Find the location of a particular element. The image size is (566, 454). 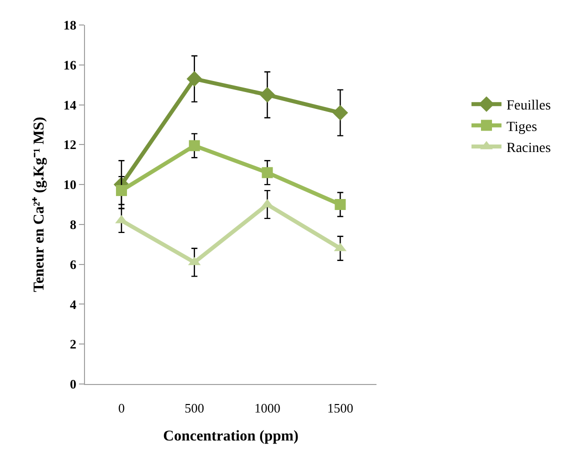

y-tick-label: 12 is located at coordinates (69, 144).